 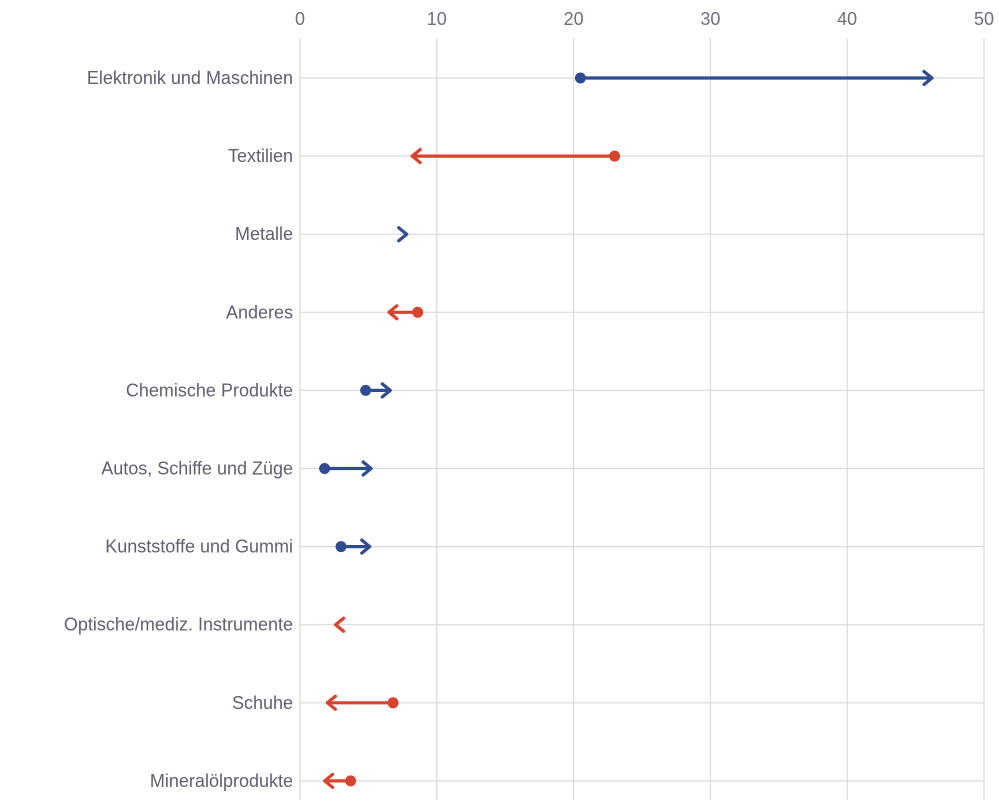 What do you see at coordinates (984, 19) in the screenshot?
I see `x-tick-label: 50` at bounding box center [984, 19].